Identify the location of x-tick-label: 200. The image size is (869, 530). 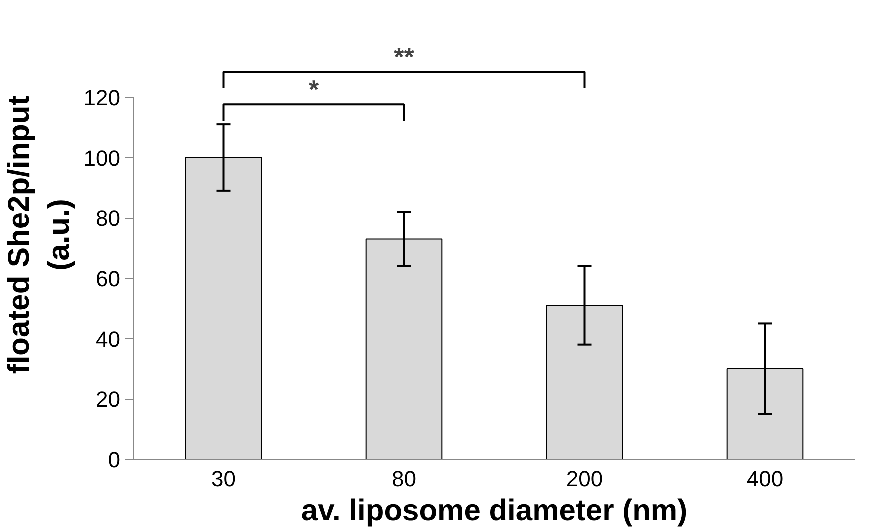
(585, 479).